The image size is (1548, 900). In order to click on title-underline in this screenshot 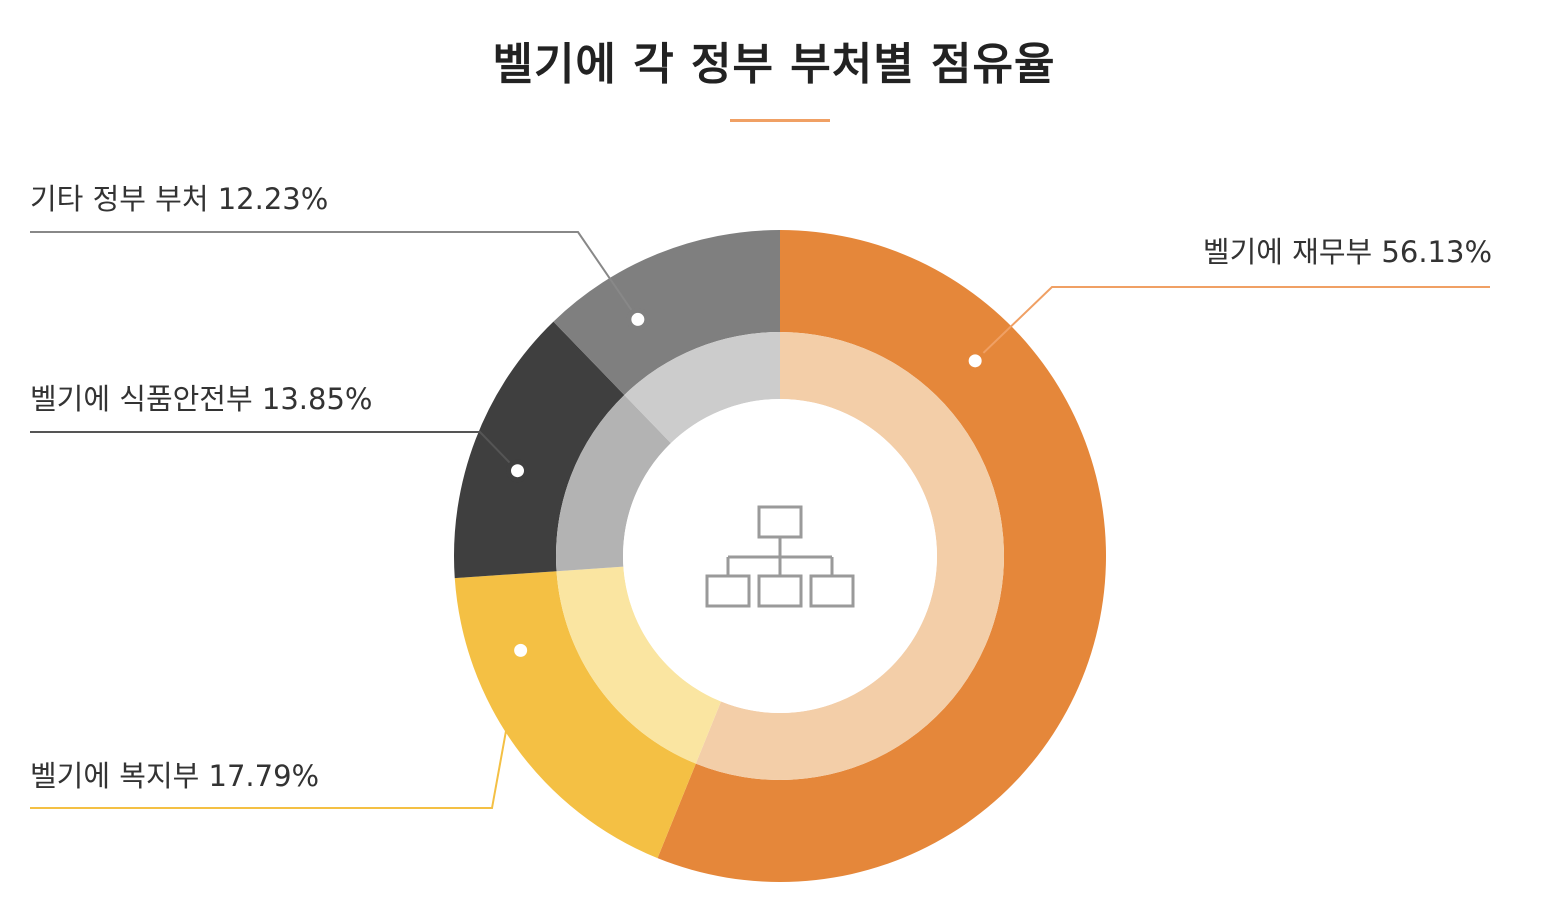, I will do `click(780, 120)`.